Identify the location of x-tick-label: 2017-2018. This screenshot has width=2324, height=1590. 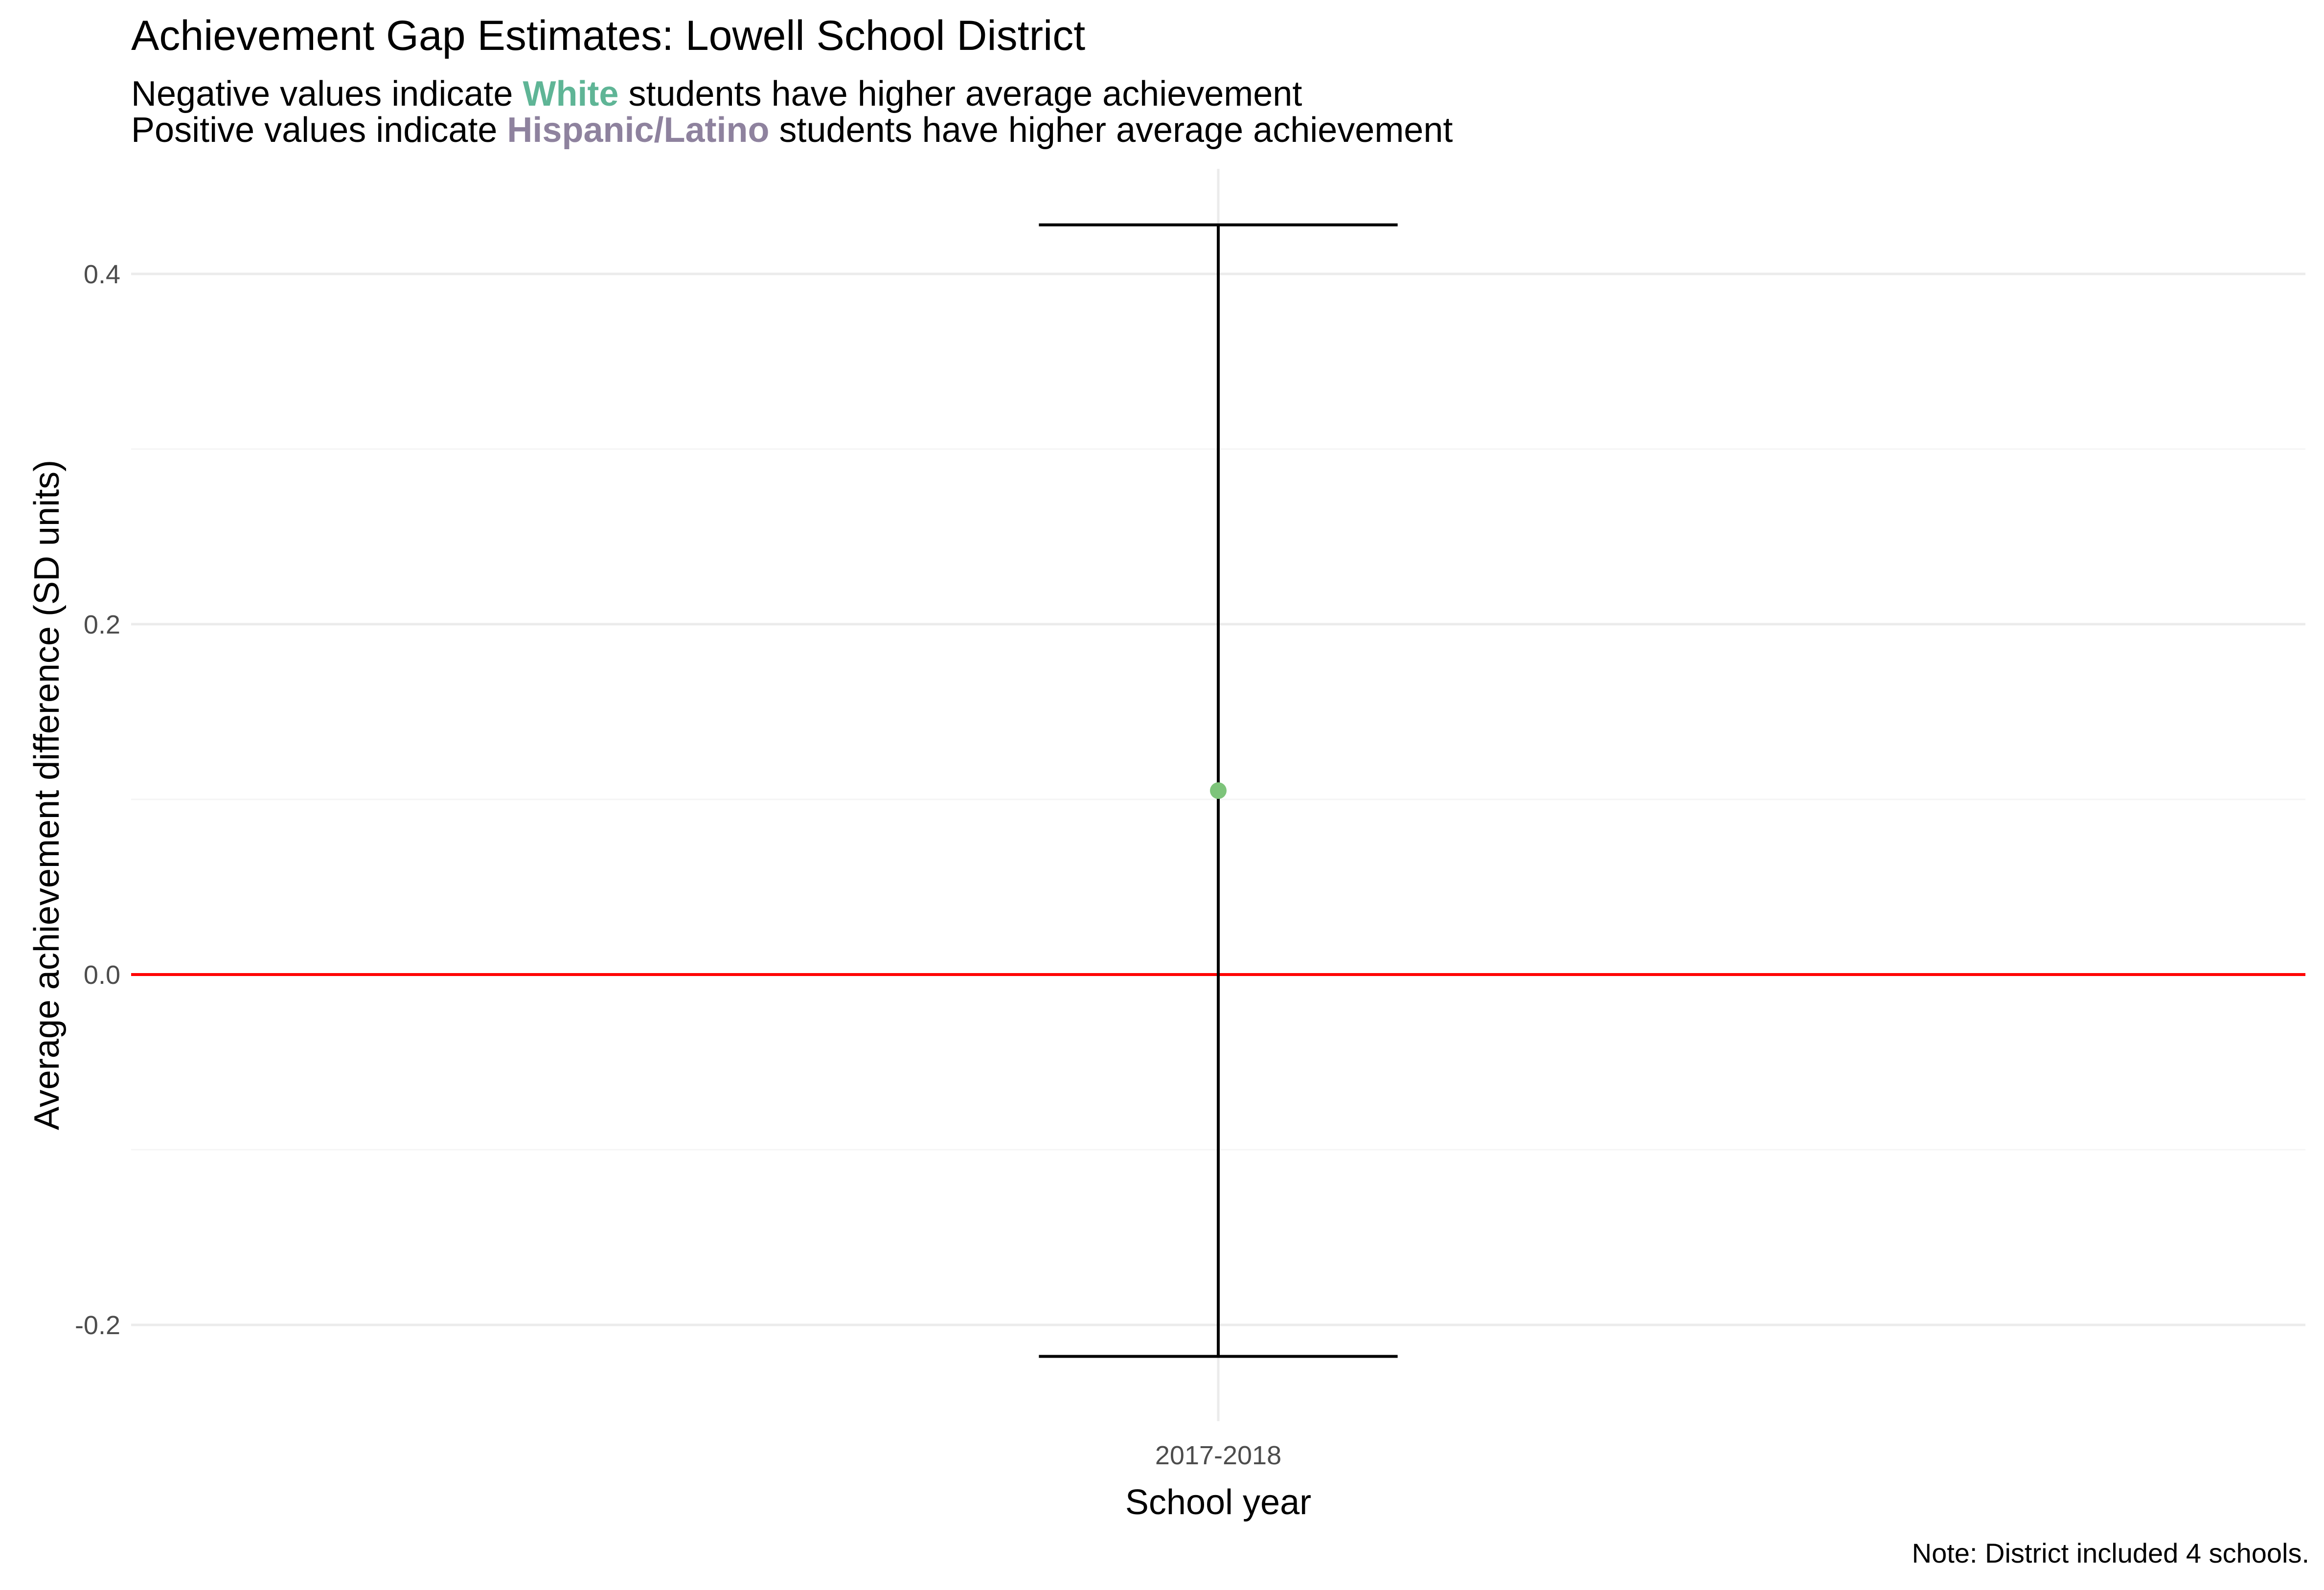
(1218, 1456).